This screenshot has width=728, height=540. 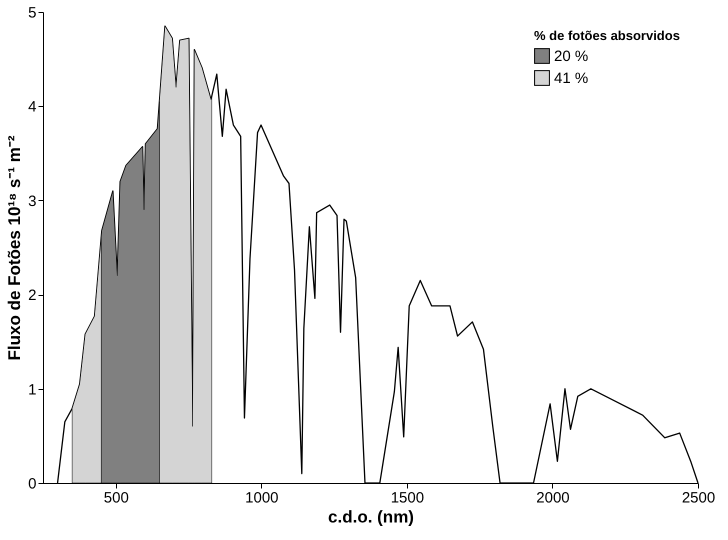 What do you see at coordinates (32, 201) in the screenshot?
I see `y-tick-label: 3` at bounding box center [32, 201].